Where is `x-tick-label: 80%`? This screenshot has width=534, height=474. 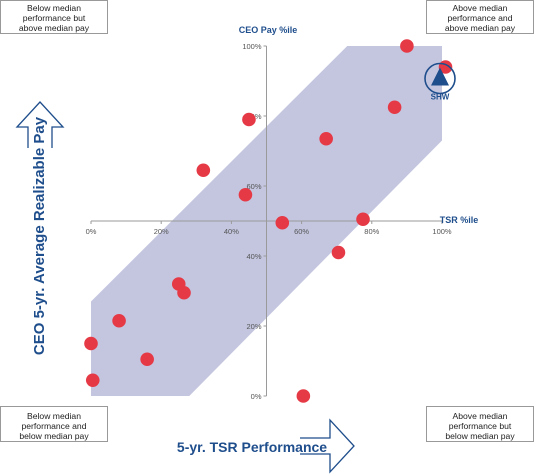
x-tick-label: 80% is located at coordinates (371, 231).